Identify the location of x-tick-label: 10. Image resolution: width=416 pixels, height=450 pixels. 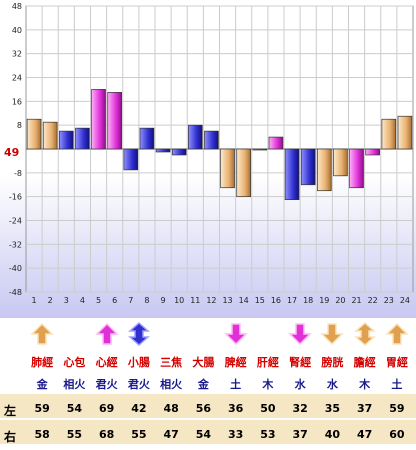
(179, 300).